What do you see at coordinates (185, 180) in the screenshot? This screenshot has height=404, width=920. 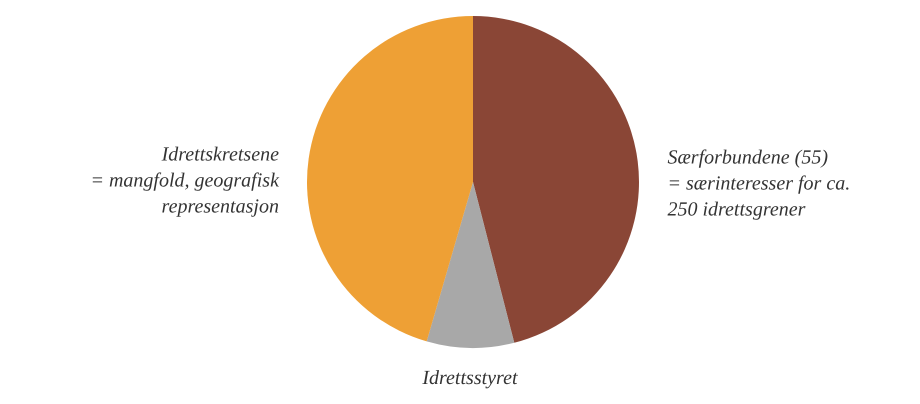 I see `slice-label: Idrettskretsene = mangfold, geografisk representasjon` at bounding box center [185, 180].